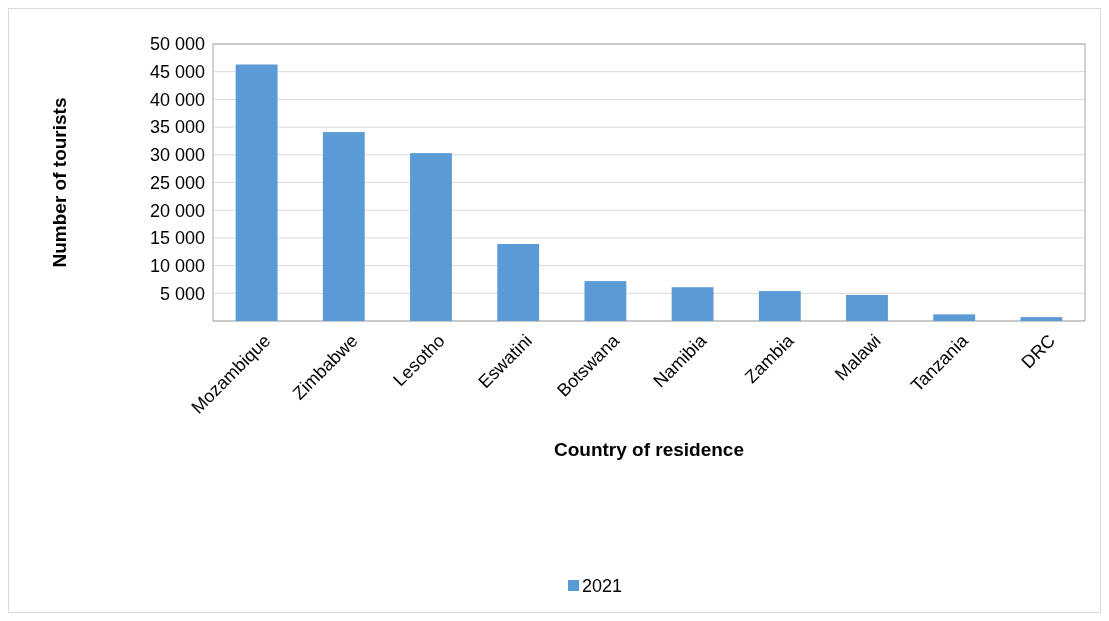 This screenshot has height=621, width=1109. What do you see at coordinates (177, 210) in the screenshot?
I see `y-tick-label: 20 000` at bounding box center [177, 210].